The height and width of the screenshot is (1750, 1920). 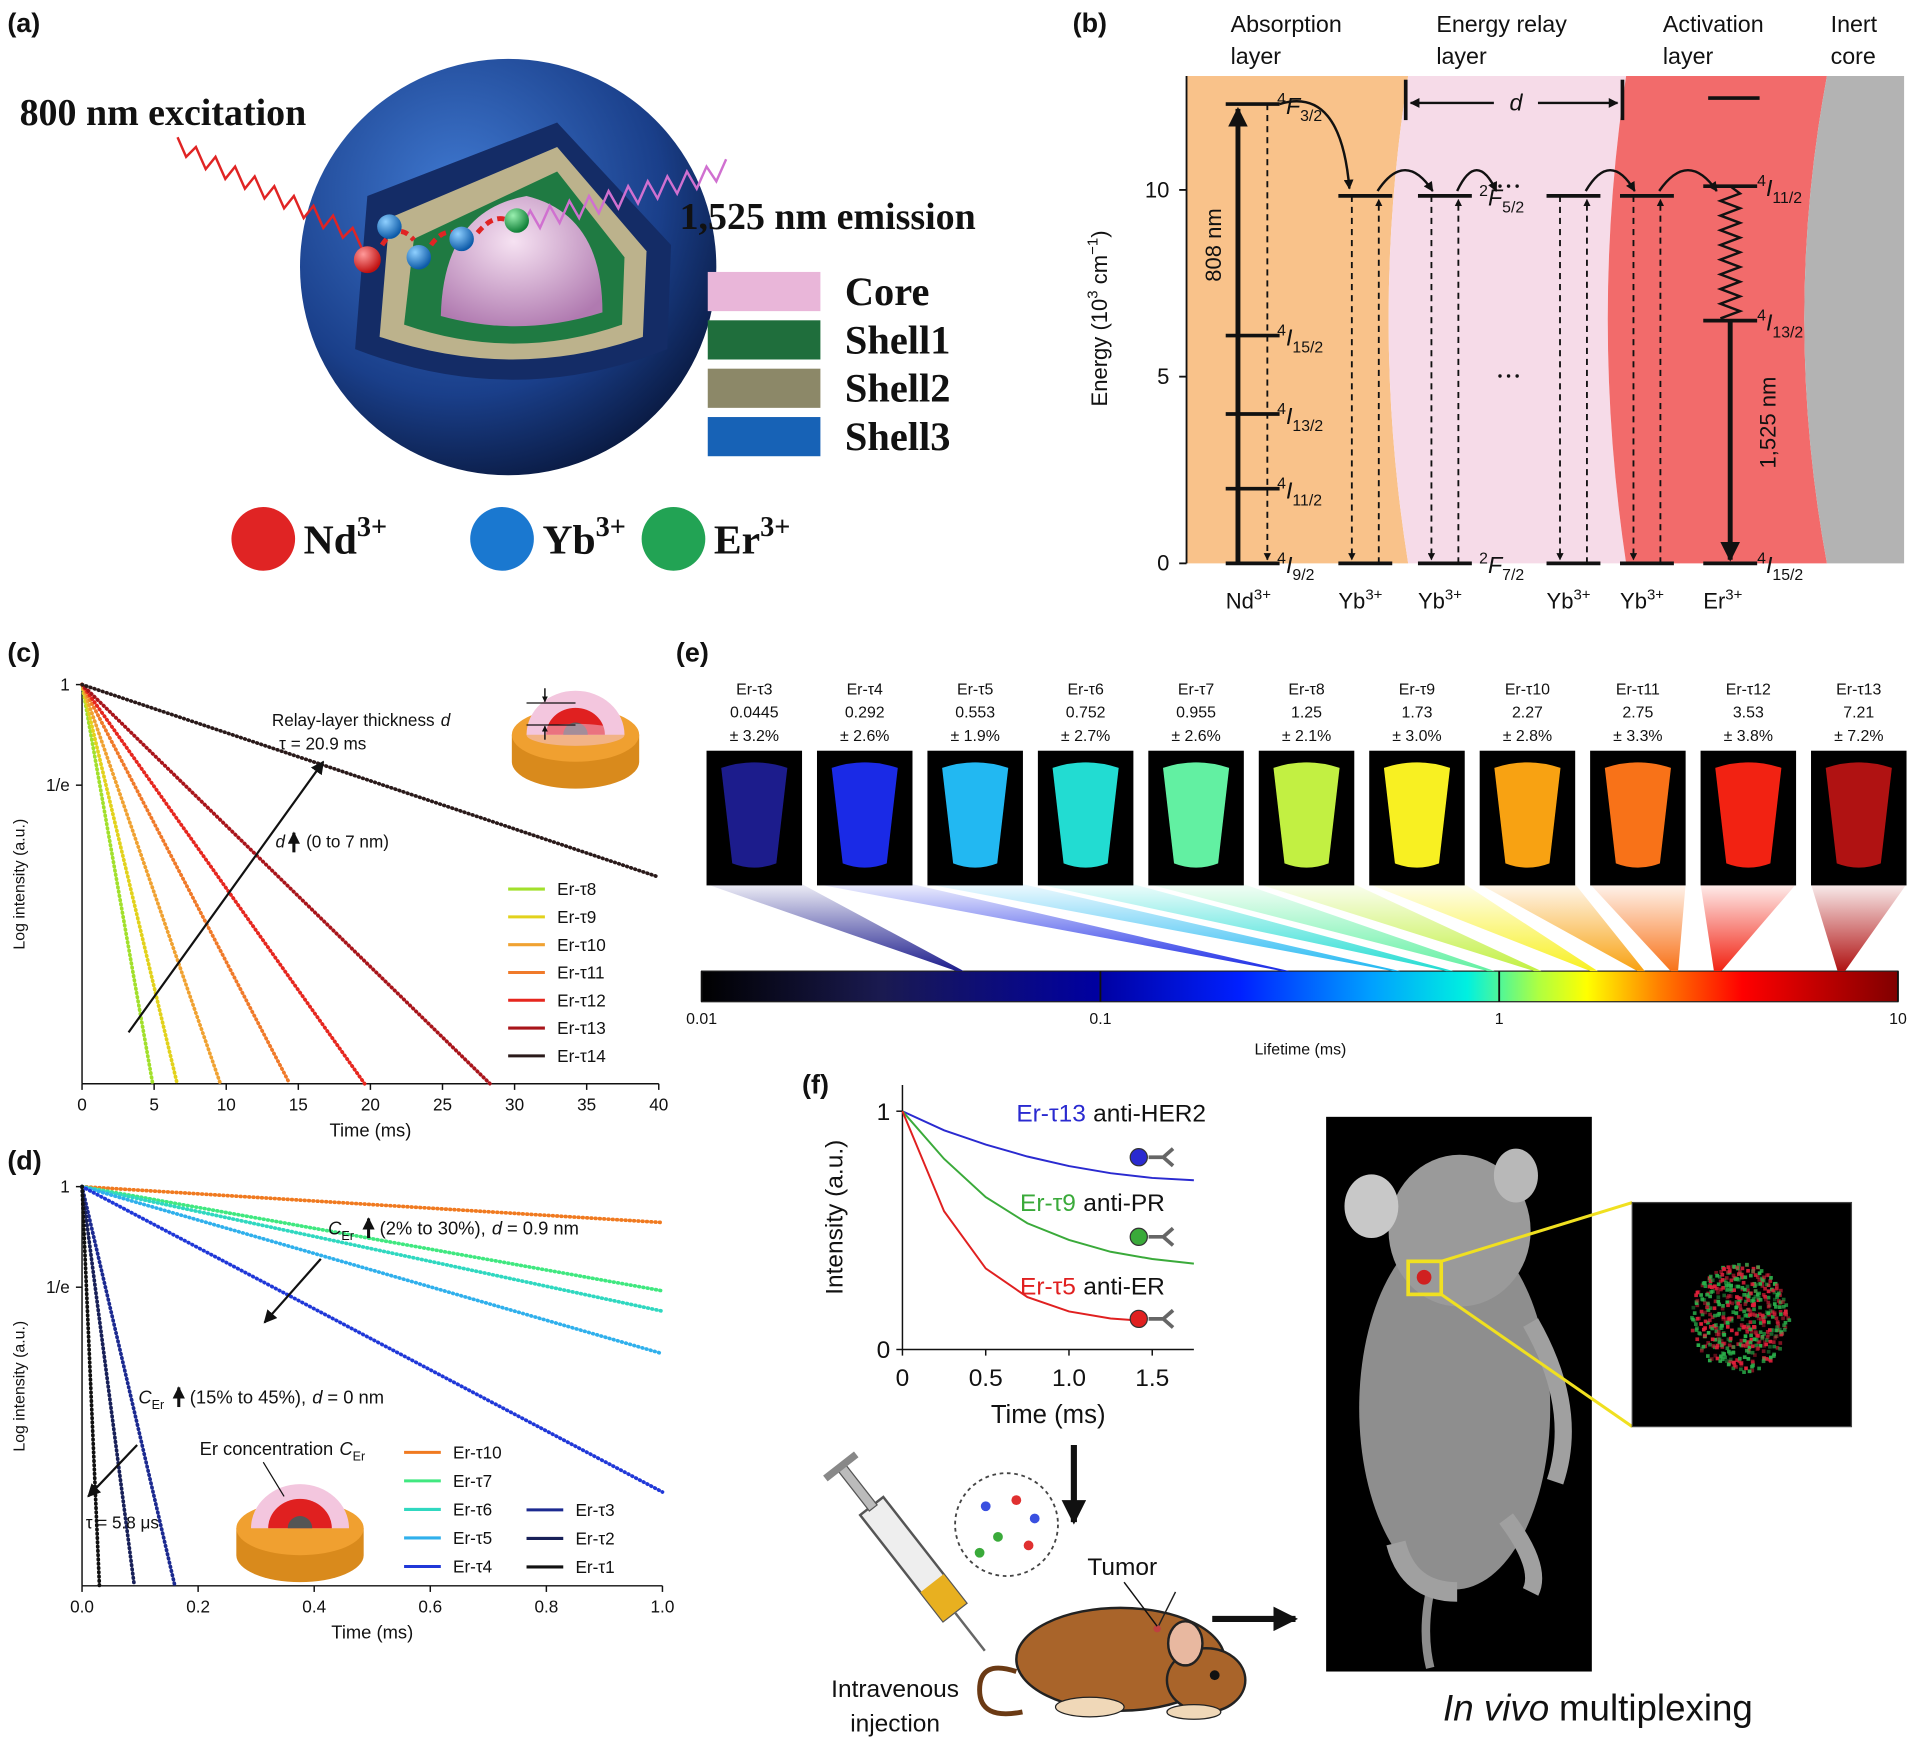 I want to click on emission-label: 1,525 nm emission, so click(x=828, y=217).